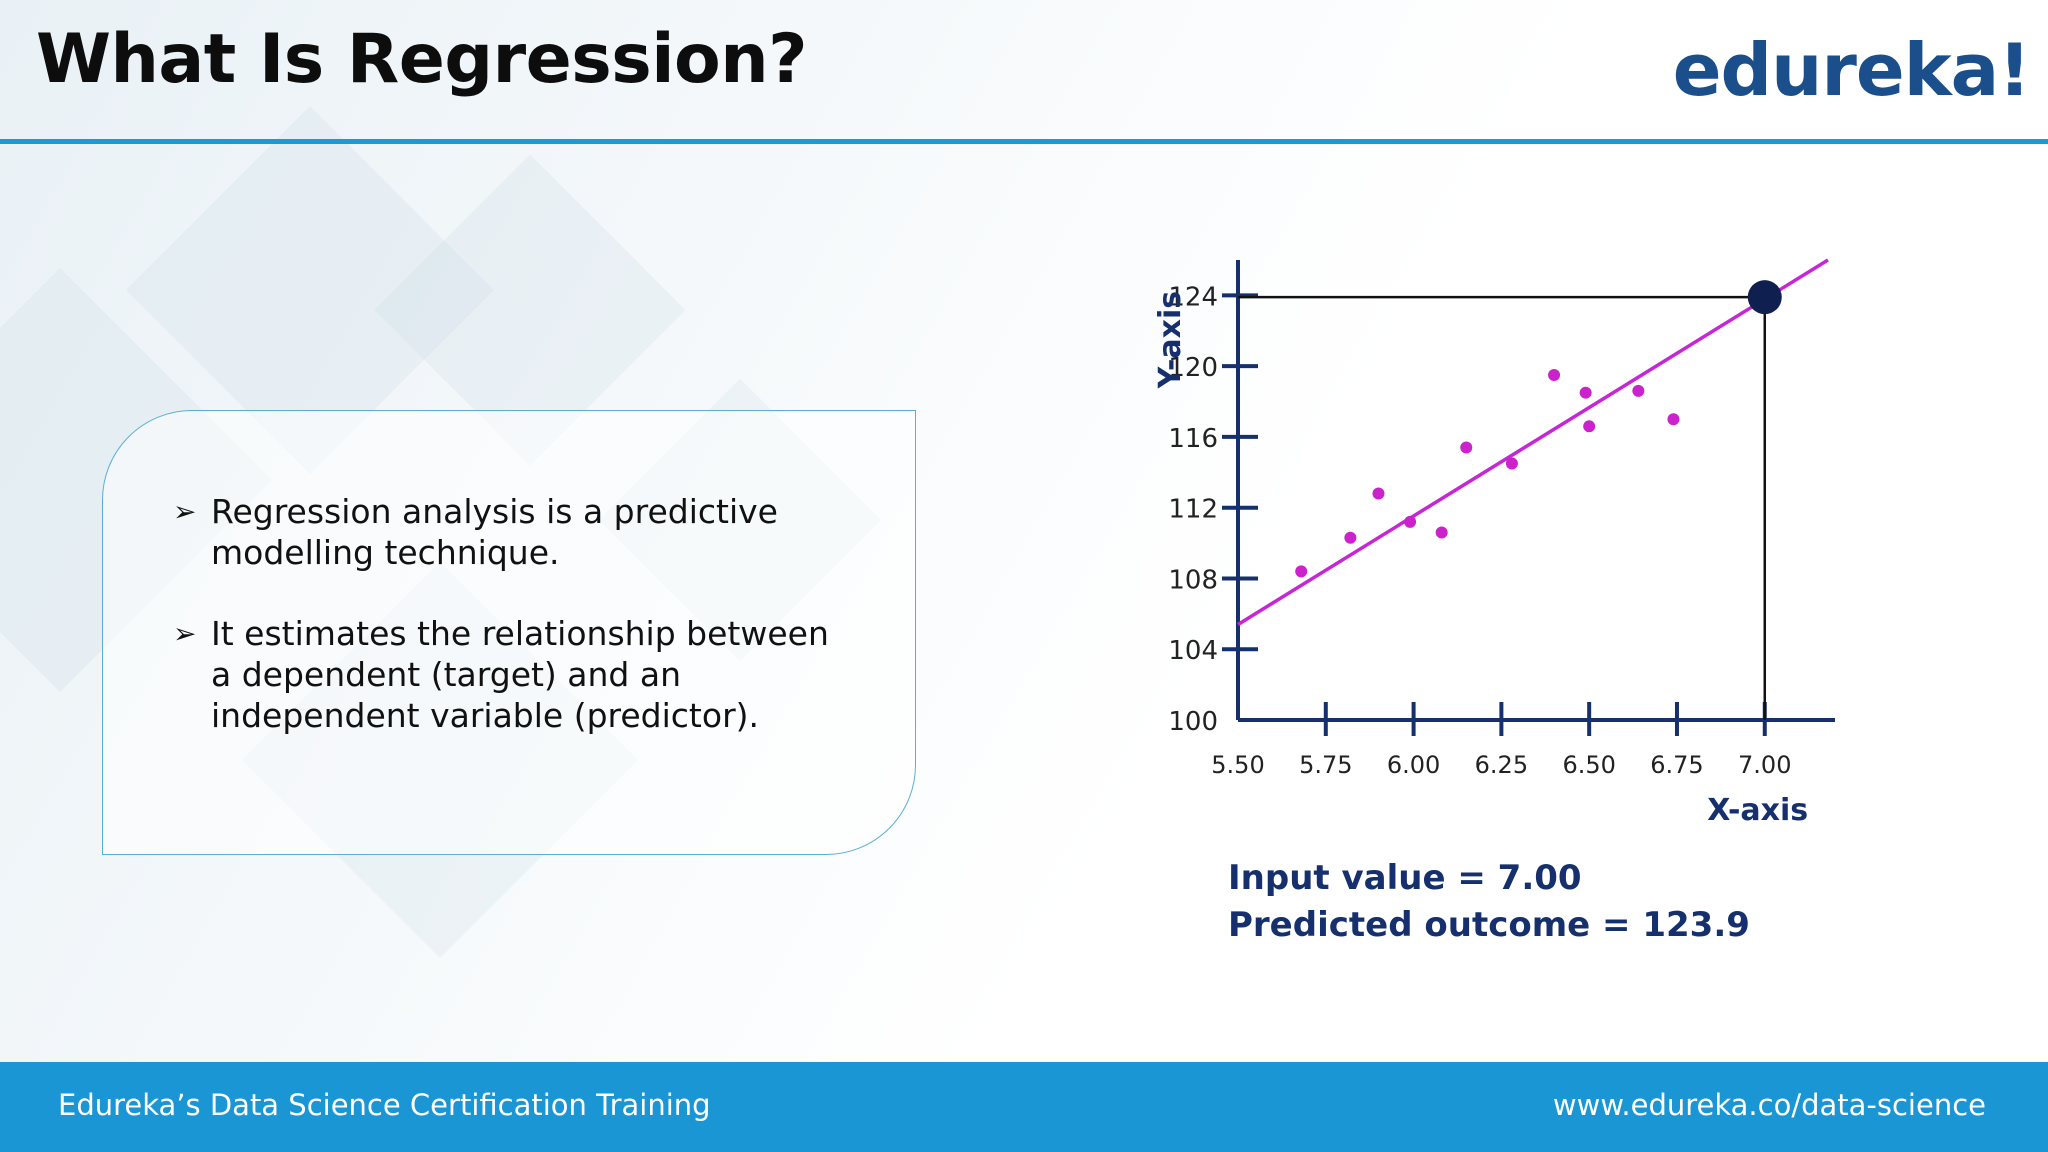 The width and height of the screenshot is (2048, 1152). I want to click on header-divider, so click(1024, 141).